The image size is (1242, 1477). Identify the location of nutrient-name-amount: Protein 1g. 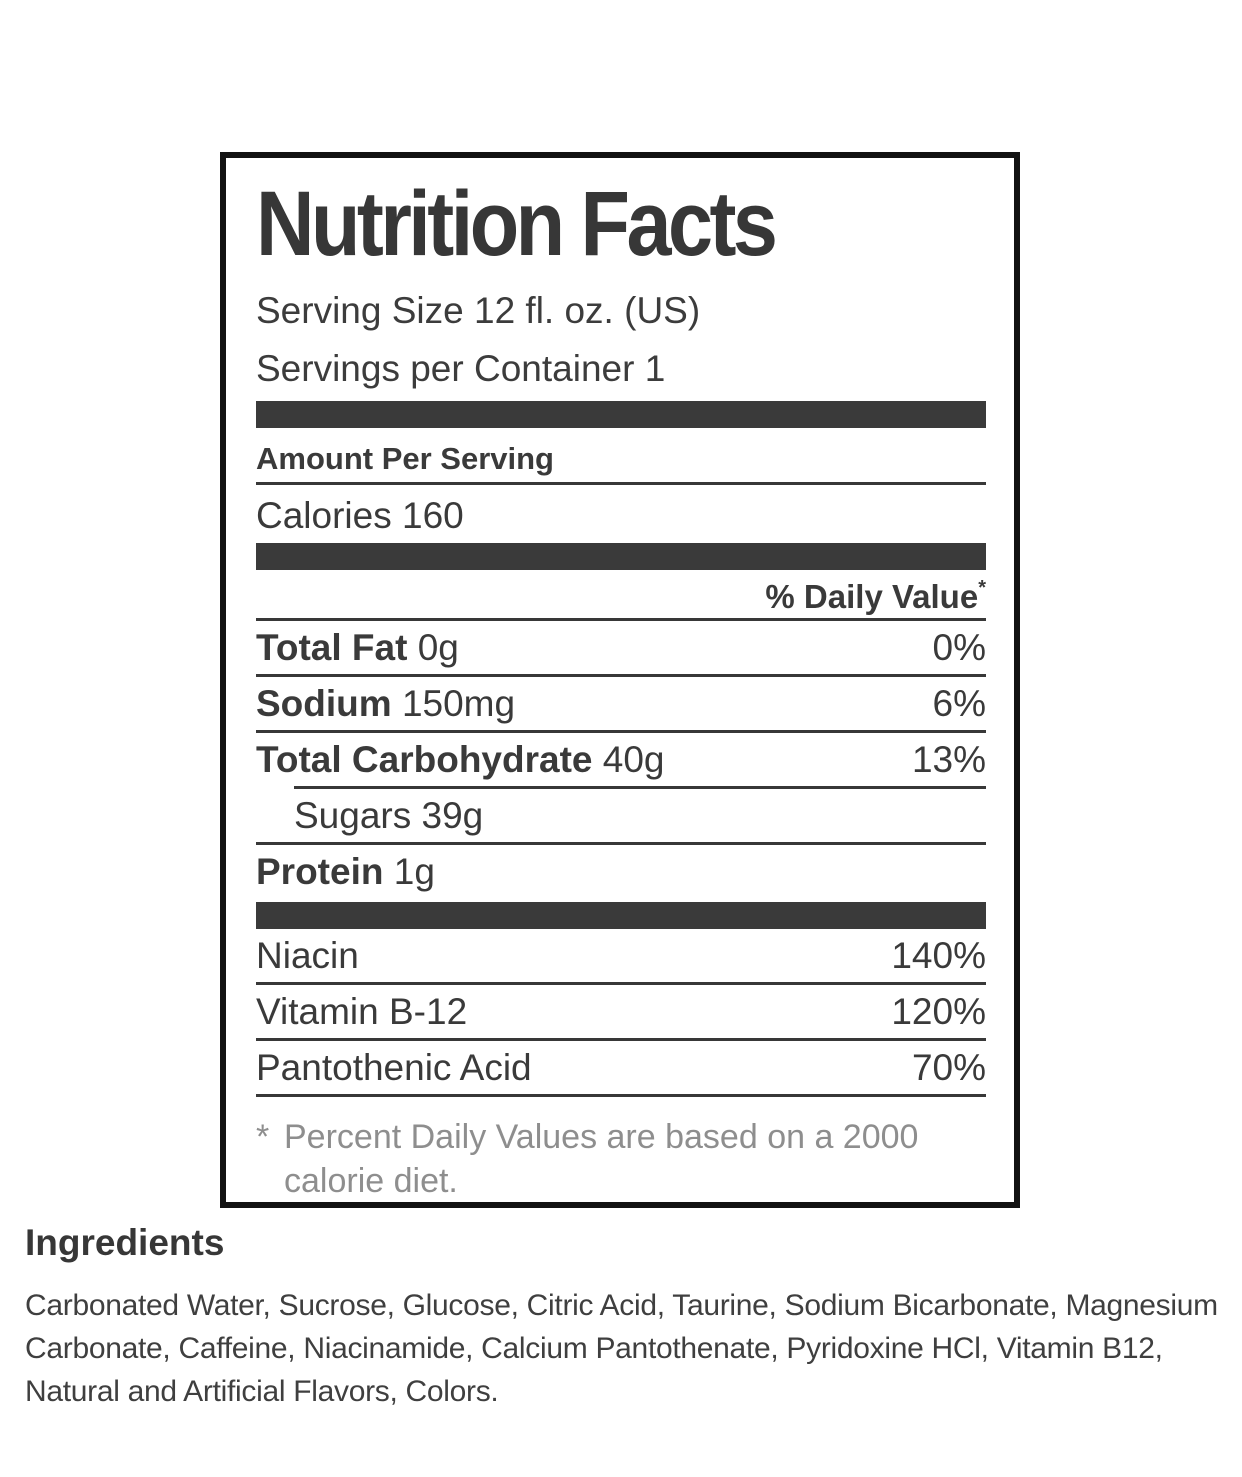
(345, 871).